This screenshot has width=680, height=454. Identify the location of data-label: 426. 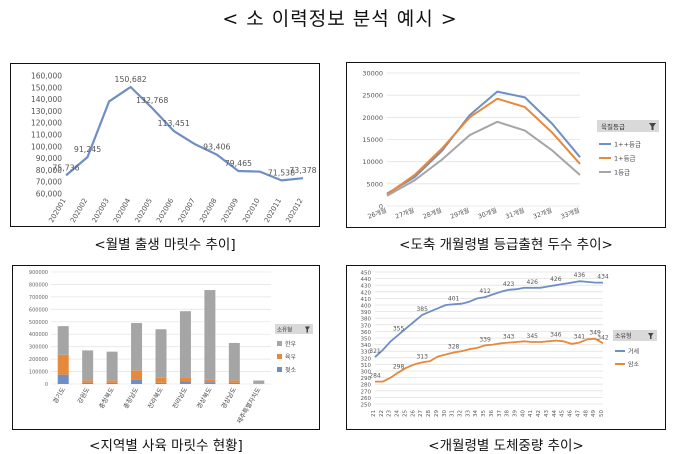
(556, 279).